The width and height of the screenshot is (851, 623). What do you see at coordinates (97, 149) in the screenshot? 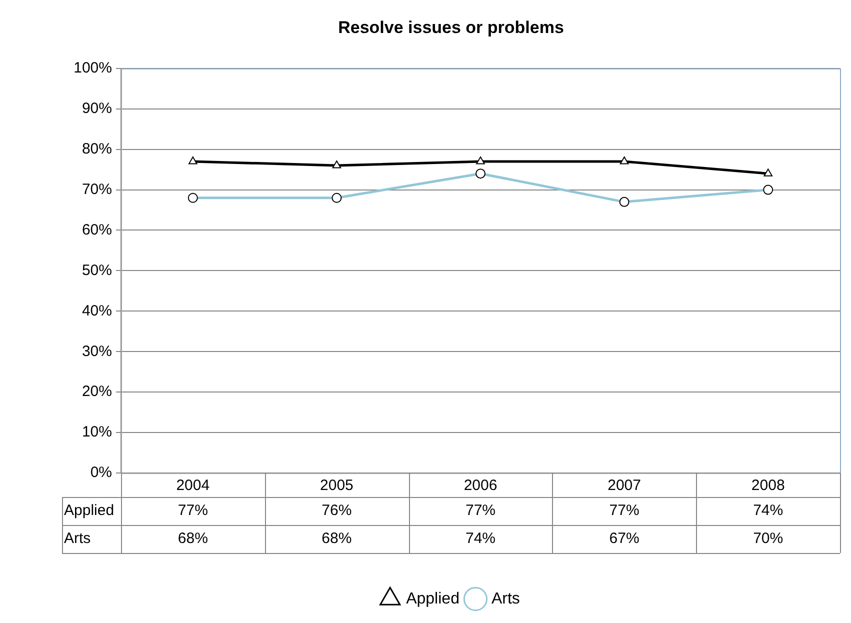
I see `y-tick-label: 80%` at bounding box center [97, 149].